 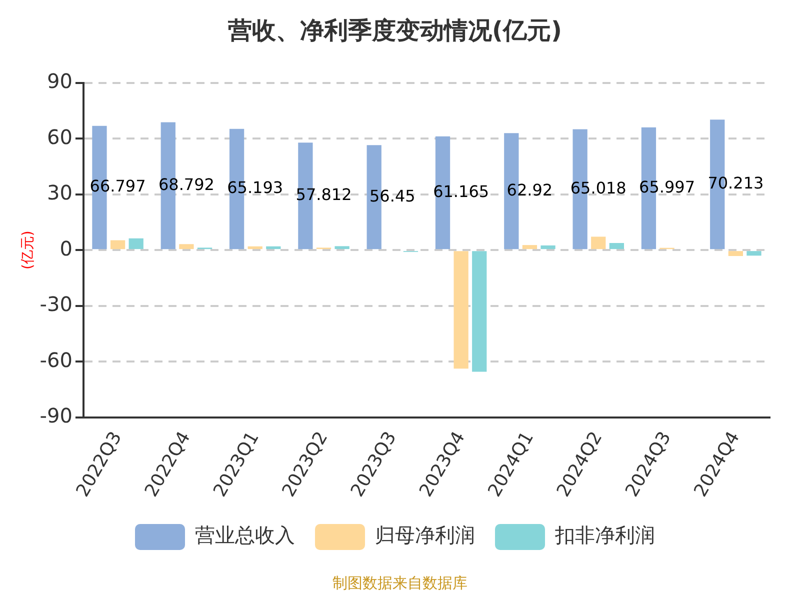 What do you see at coordinates (598, 188) in the screenshot?
I see `data-label: 65.018` at bounding box center [598, 188].